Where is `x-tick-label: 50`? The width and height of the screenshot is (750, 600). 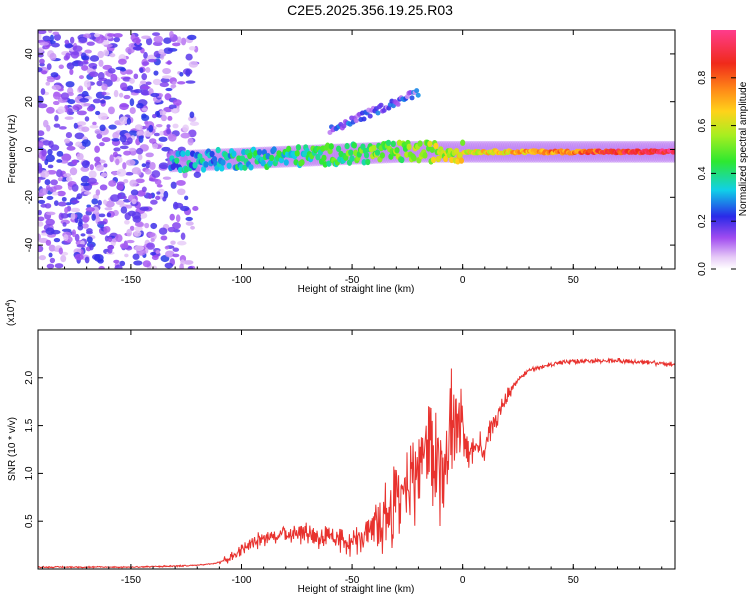
x-tick-label: 50 is located at coordinates (574, 580).